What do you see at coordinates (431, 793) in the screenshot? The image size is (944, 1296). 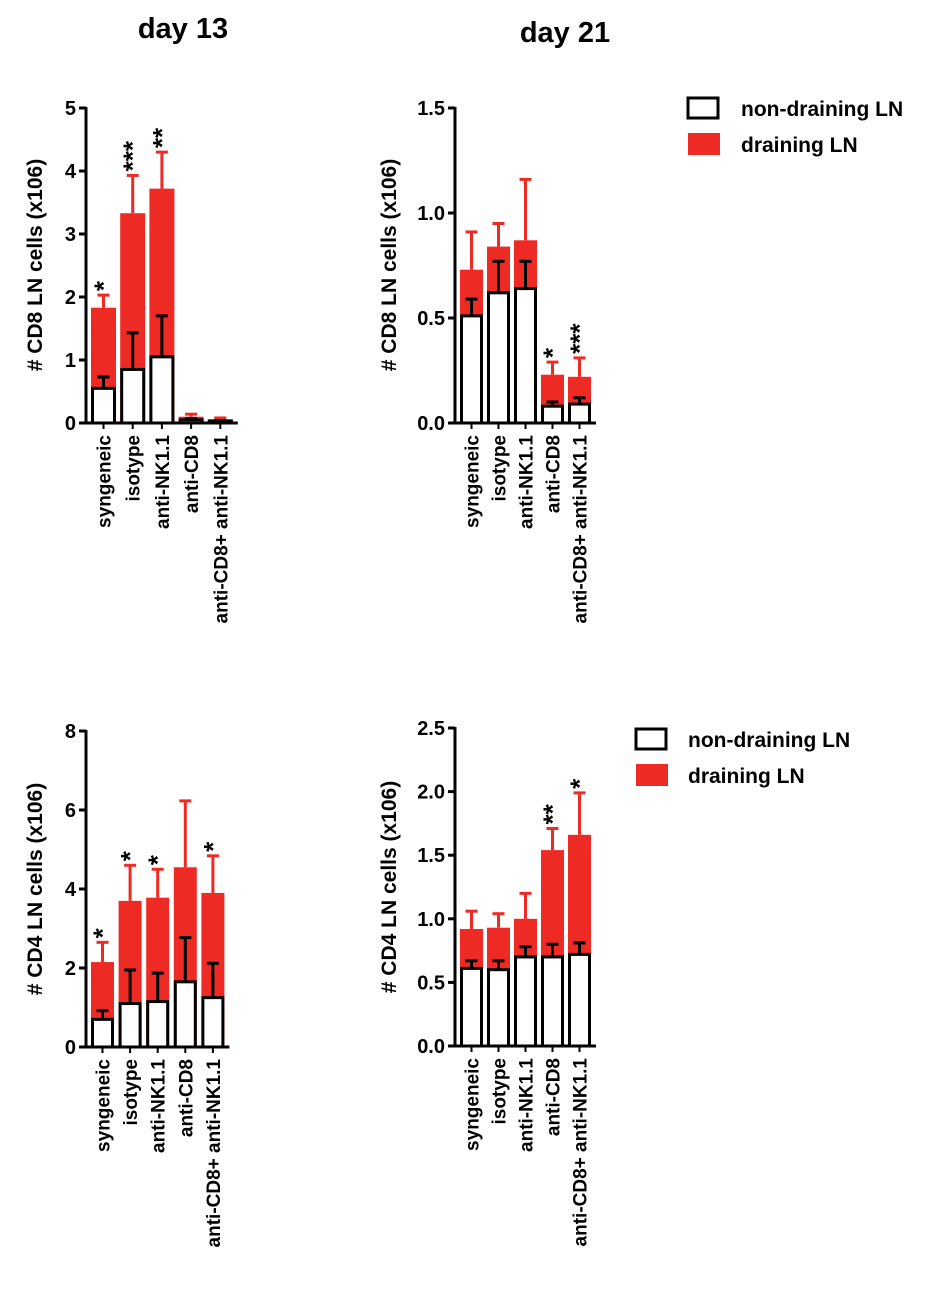 I see `y-tick-label: 2.0` at bounding box center [431, 793].